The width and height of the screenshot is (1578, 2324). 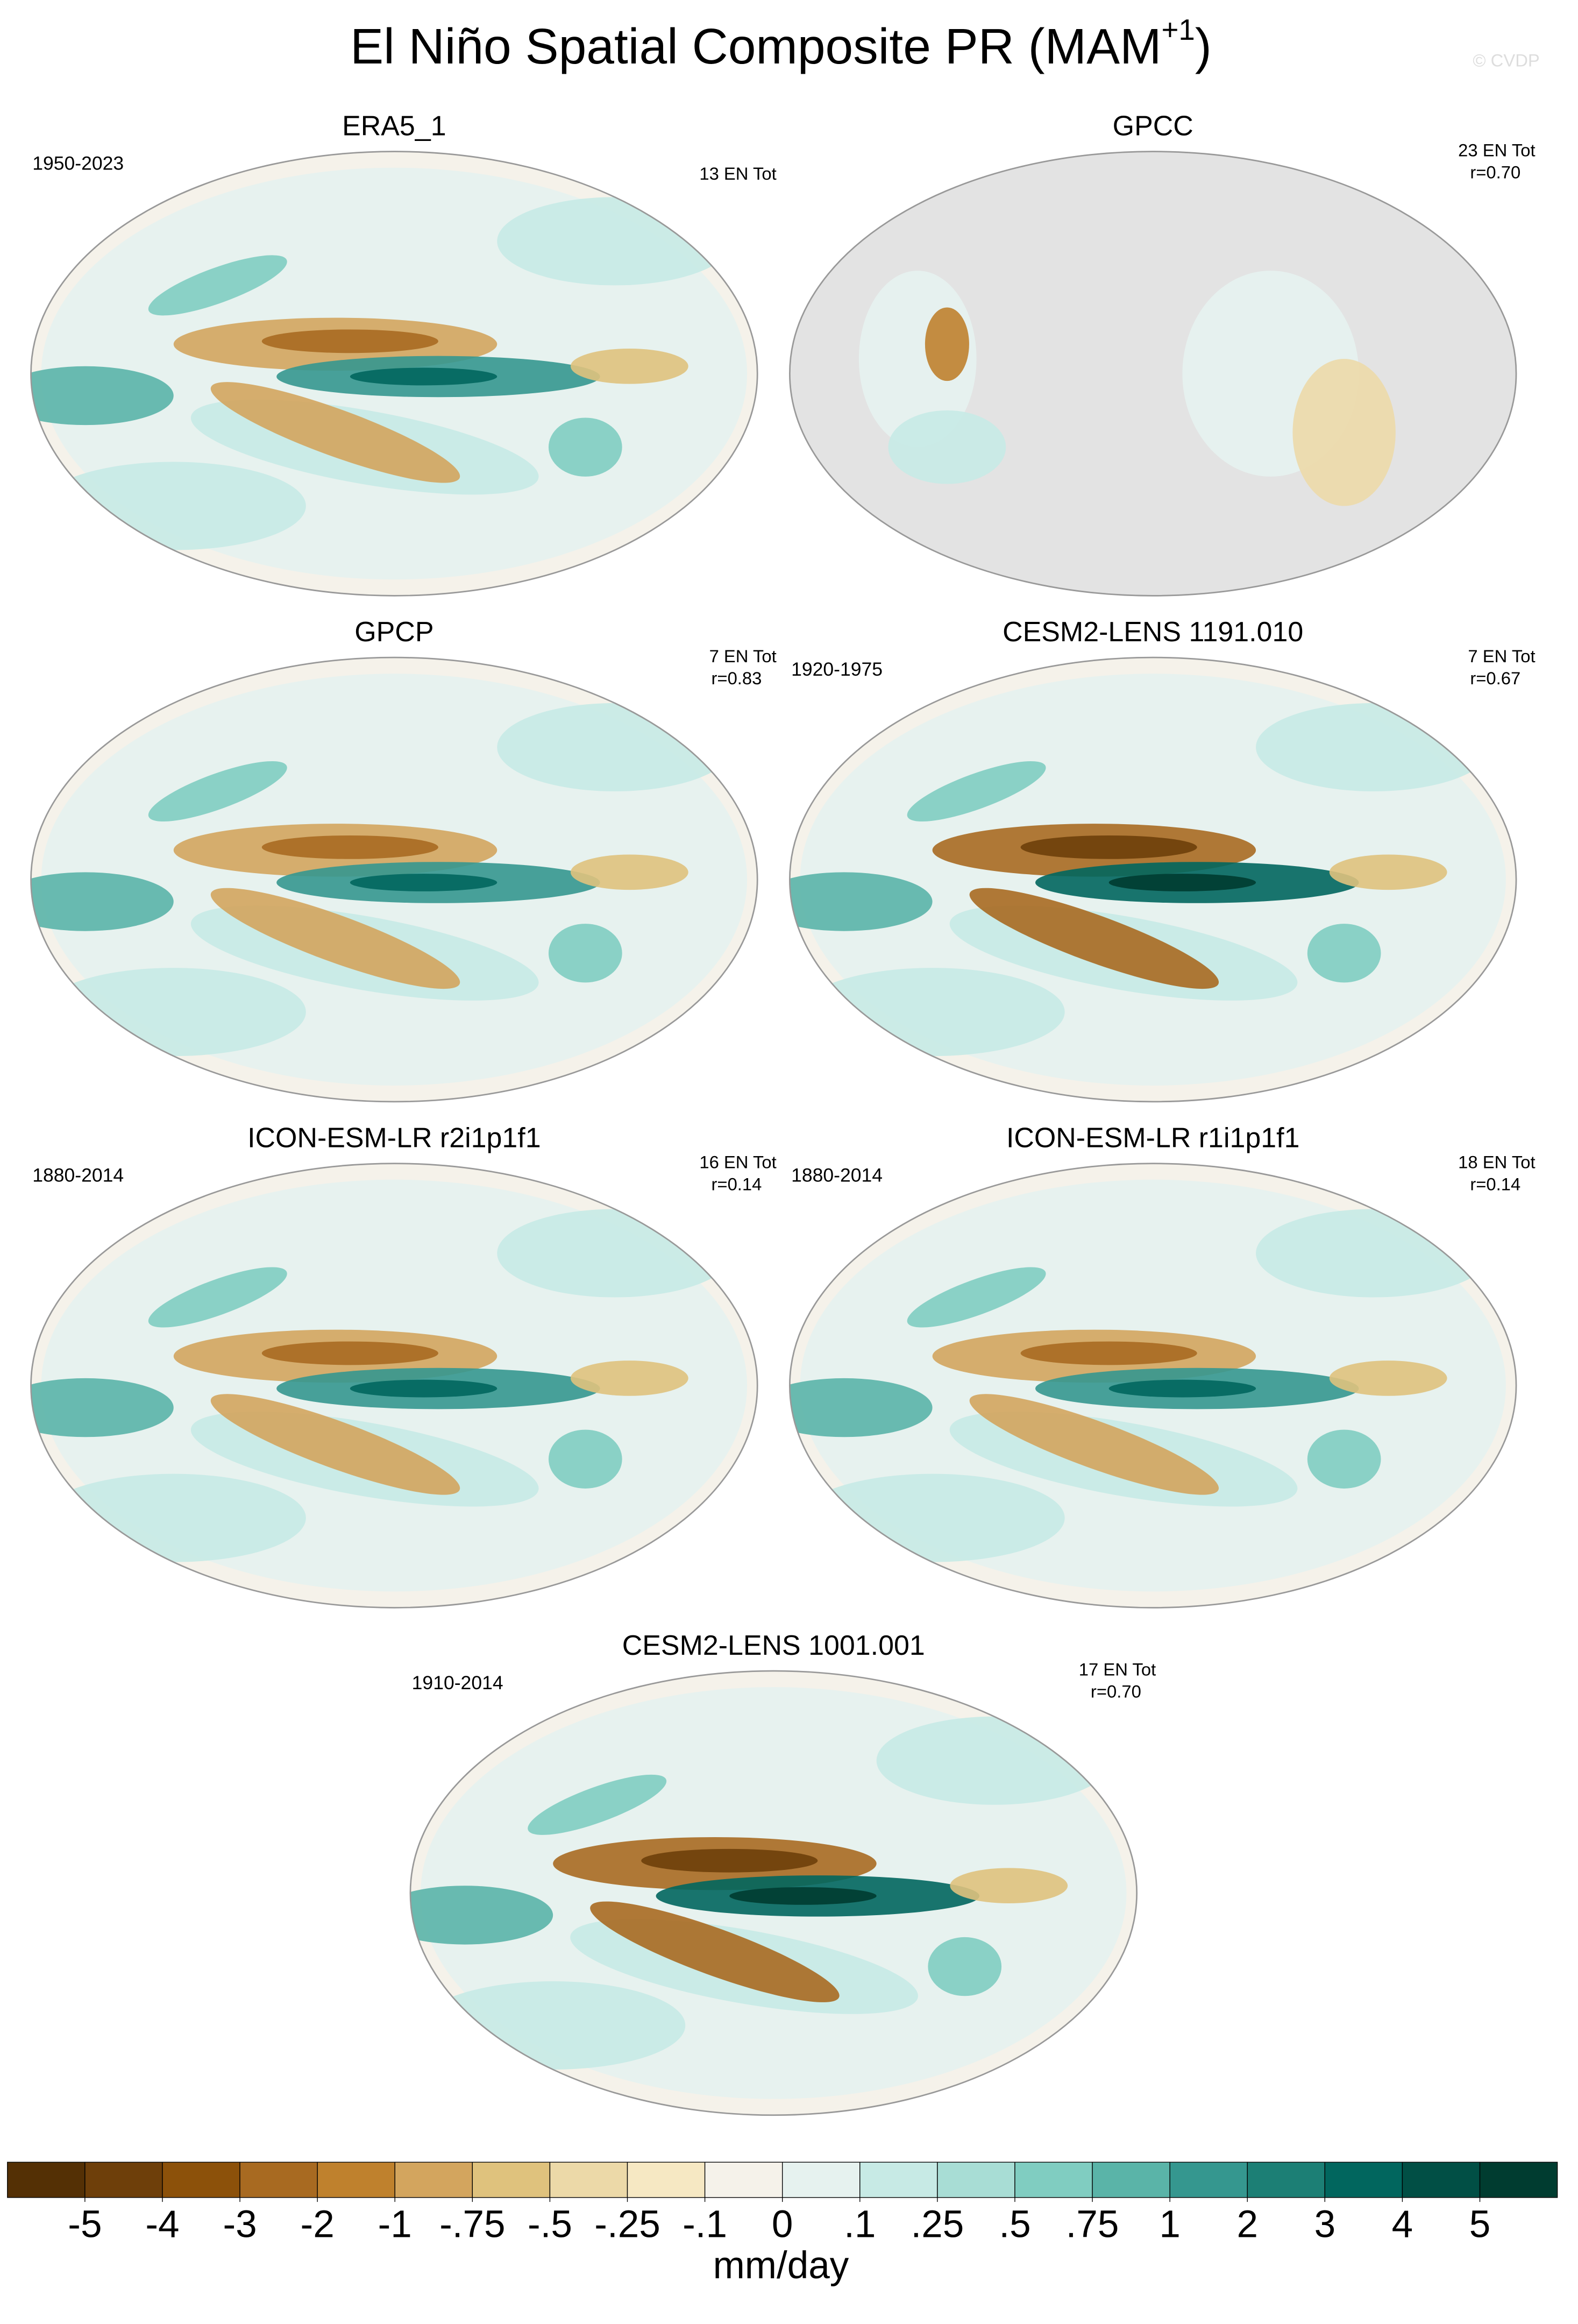 What do you see at coordinates (1153, 1138) in the screenshot?
I see `panel-title: ICON-ESM-LR r1i1p1f1` at bounding box center [1153, 1138].